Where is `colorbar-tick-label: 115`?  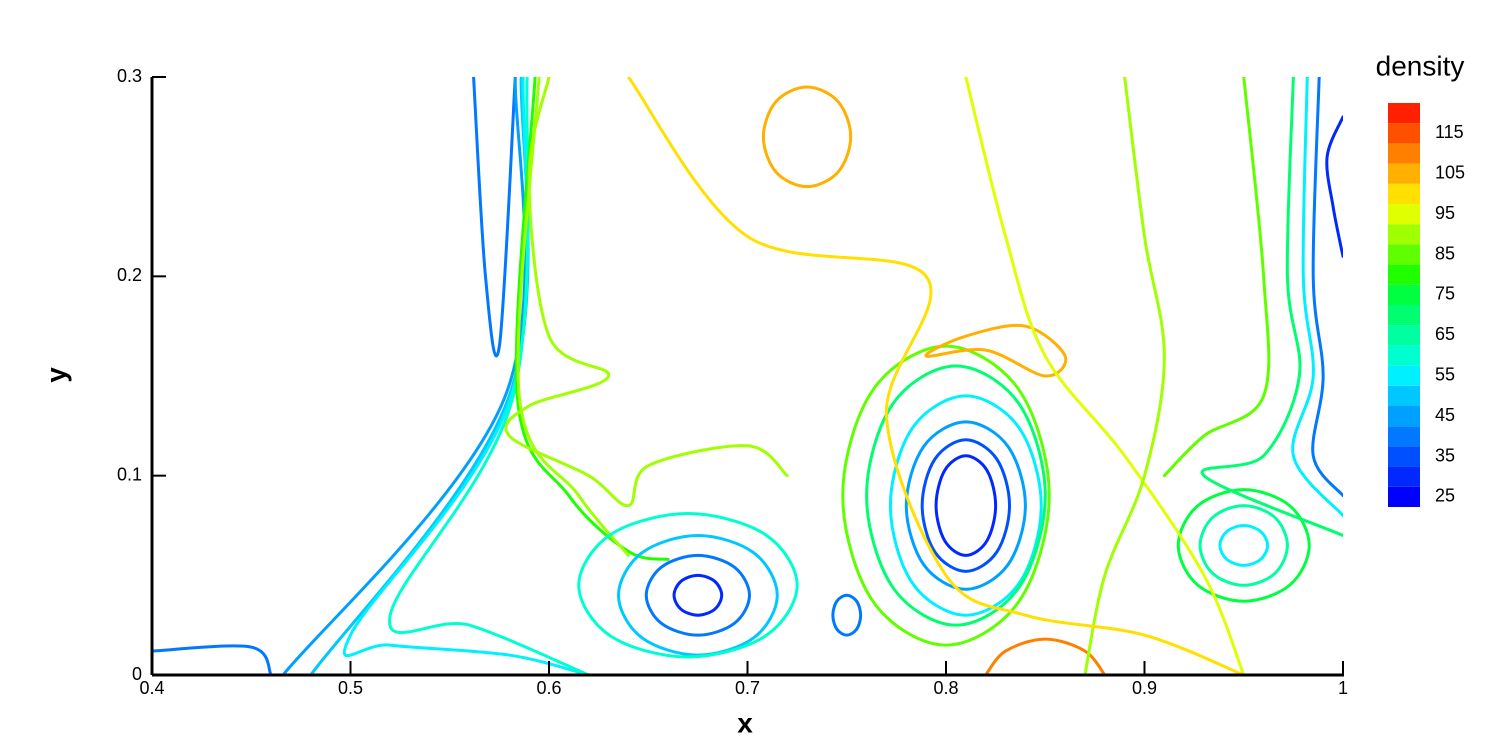
colorbar-tick-label: 115 is located at coordinates (1449, 132).